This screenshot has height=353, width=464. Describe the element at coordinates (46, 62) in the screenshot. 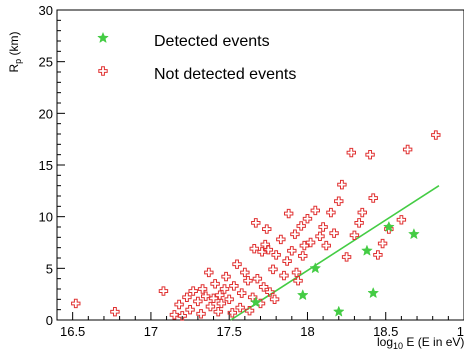

I see `y-tick-label: 25` at that location.